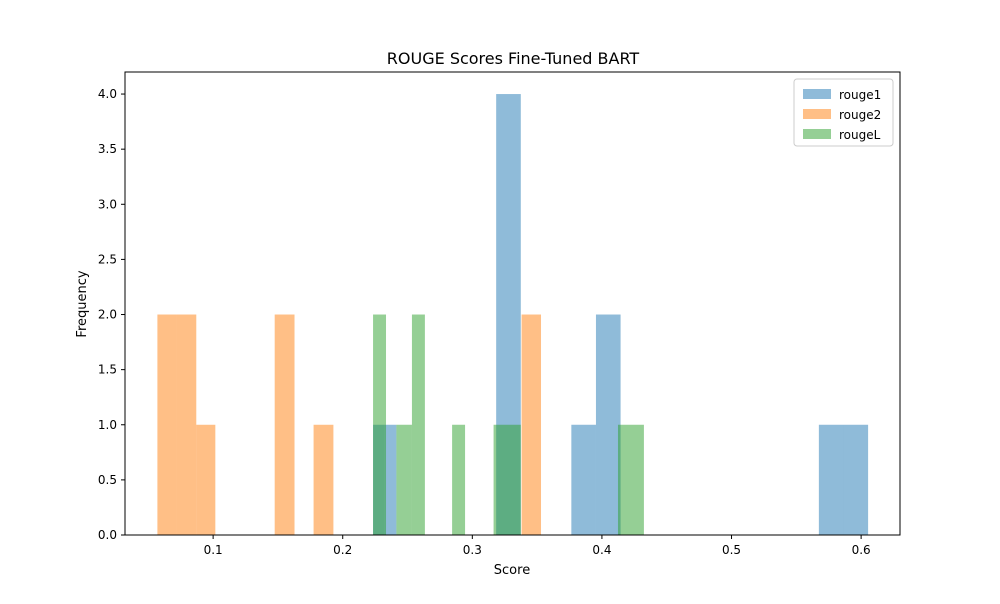 The height and width of the screenshot is (604, 1000). What do you see at coordinates (601, 550) in the screenshot?
I see `x-tick-label-3: 0.4` at bounding box center [601, 550].